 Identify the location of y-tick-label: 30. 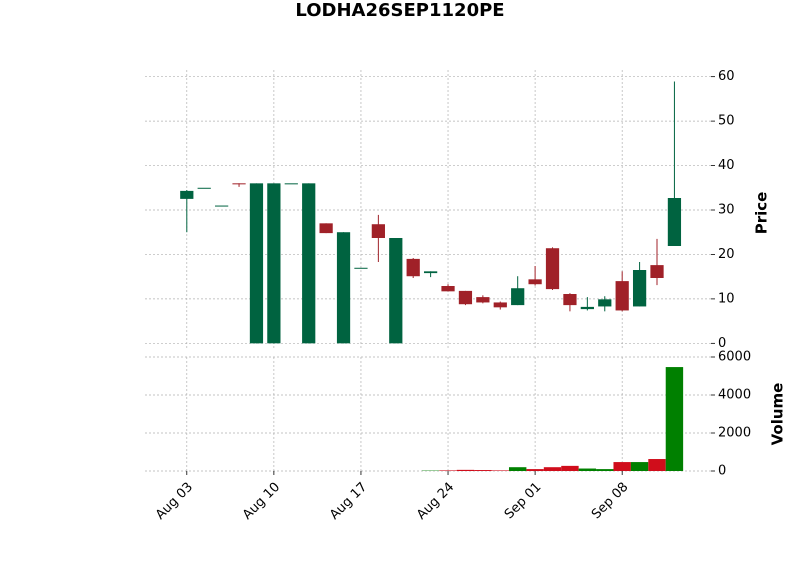
(726, 210).